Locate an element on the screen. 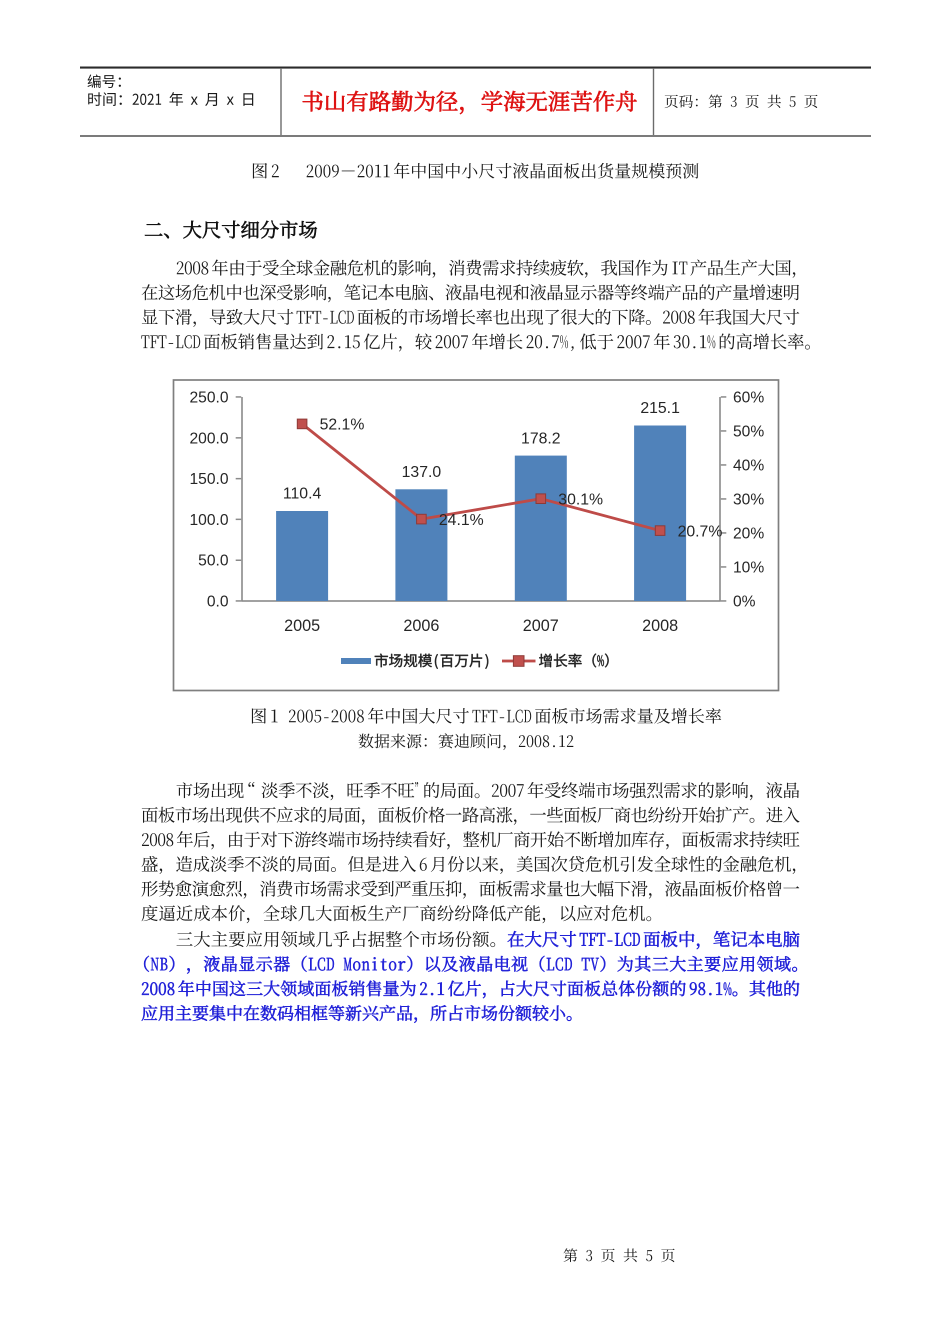 The height and width of the screenshot is (1344, 950). svg-text: 24.1% is located at coordinates (461, 520).